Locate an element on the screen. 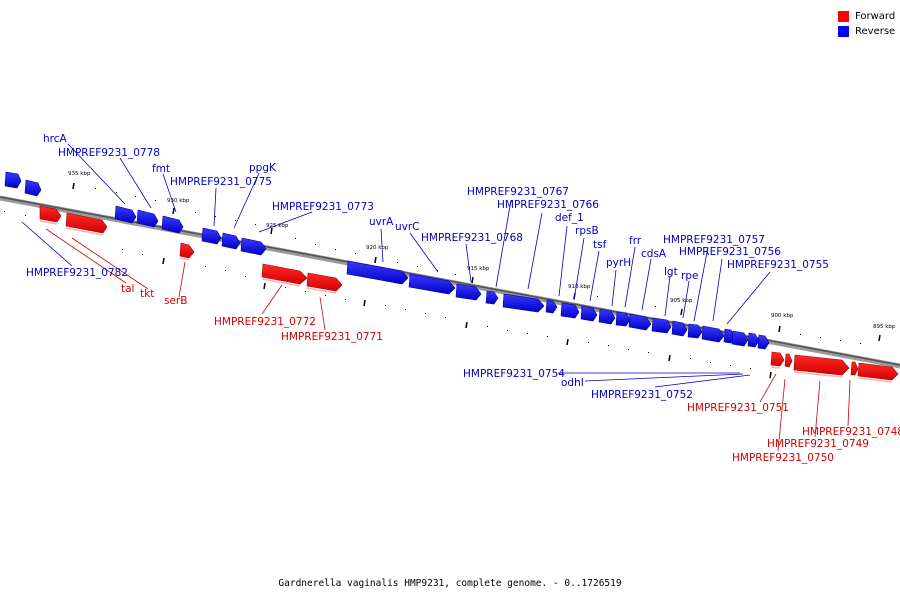 This screenshot has height=600, width=900. scale-label: 920 kbp is located at coordinates (377, 248).